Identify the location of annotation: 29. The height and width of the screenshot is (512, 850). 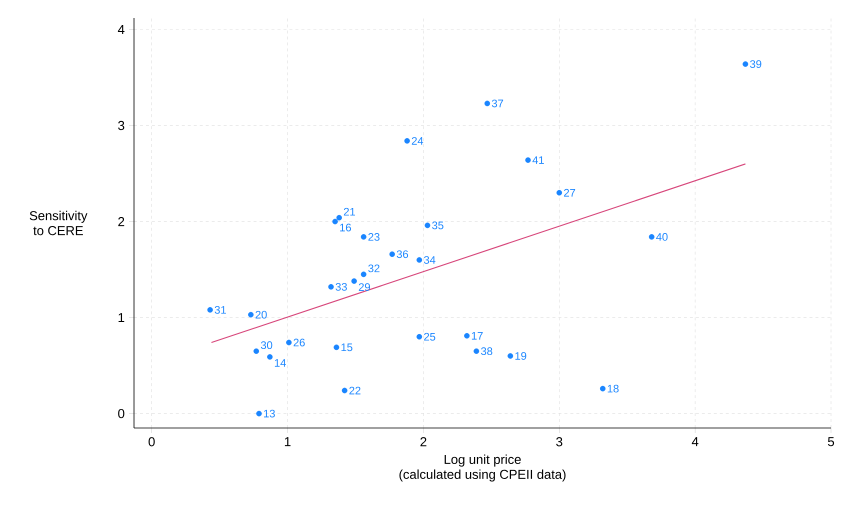
(364, 287).